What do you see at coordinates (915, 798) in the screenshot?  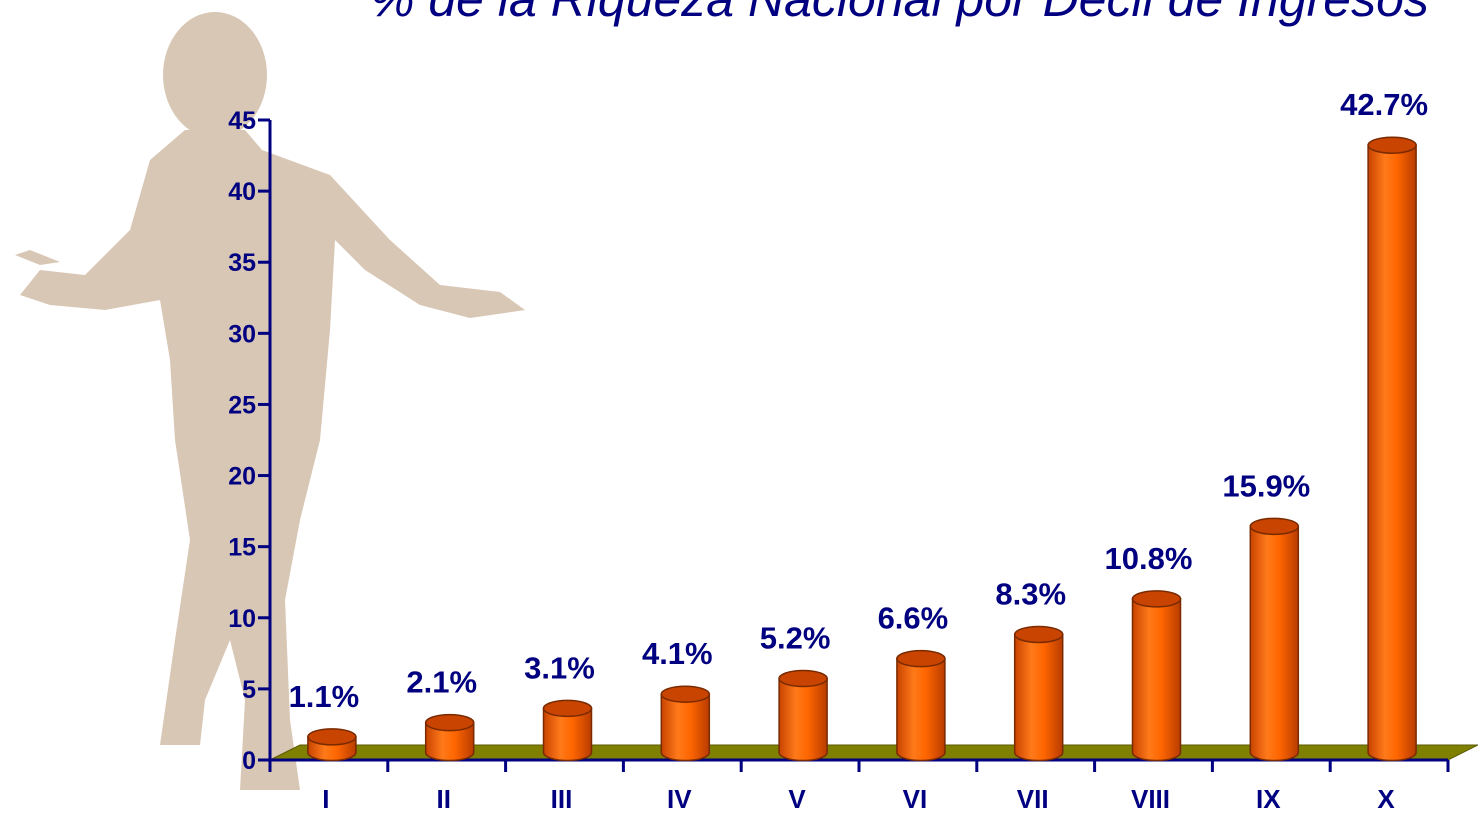 I see `x-tick-label: VI` at bounding box center [915, 798].